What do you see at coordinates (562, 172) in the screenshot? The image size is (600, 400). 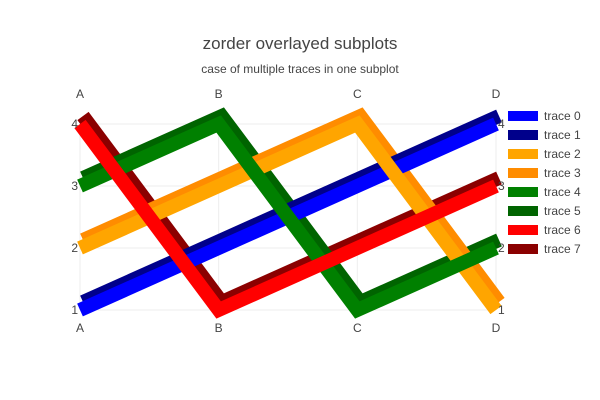 I see `legend-label: trace 3` at bounding box center [562, 172].